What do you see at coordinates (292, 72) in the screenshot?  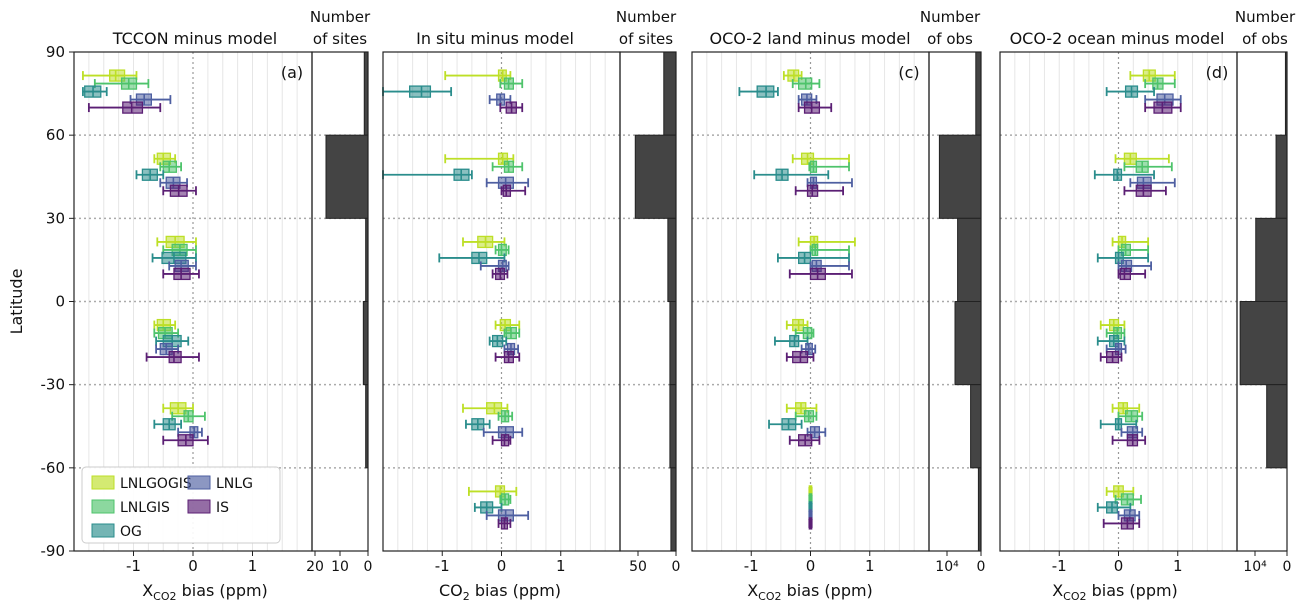 I see `panel-label: (a)` at bounding box center [292, 72].